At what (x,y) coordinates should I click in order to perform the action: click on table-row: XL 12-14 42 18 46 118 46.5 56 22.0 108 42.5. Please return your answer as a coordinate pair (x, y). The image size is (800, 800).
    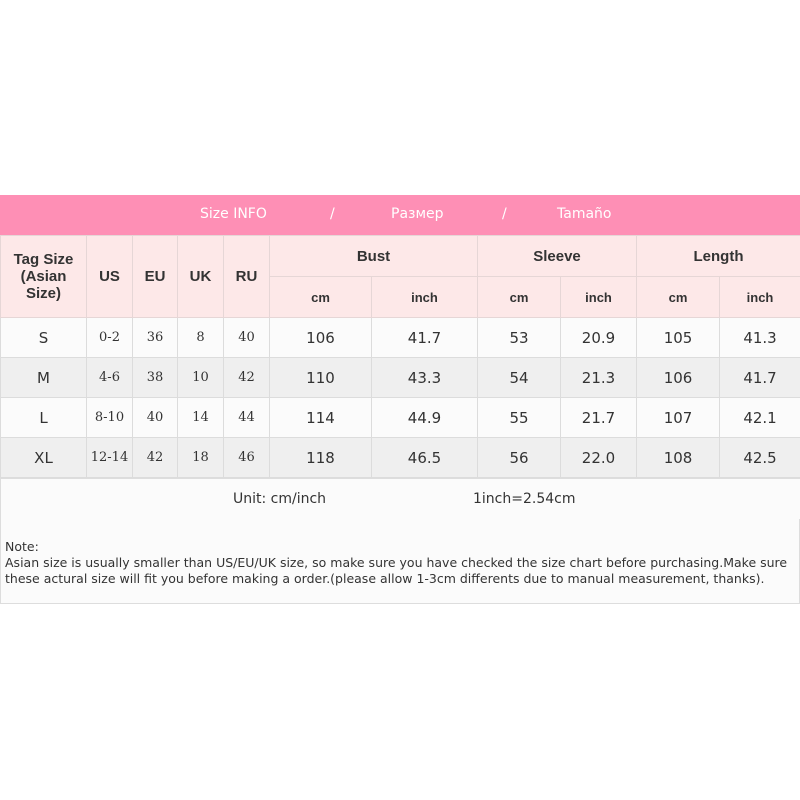
    Looking at the image, I should click on (400, 457).